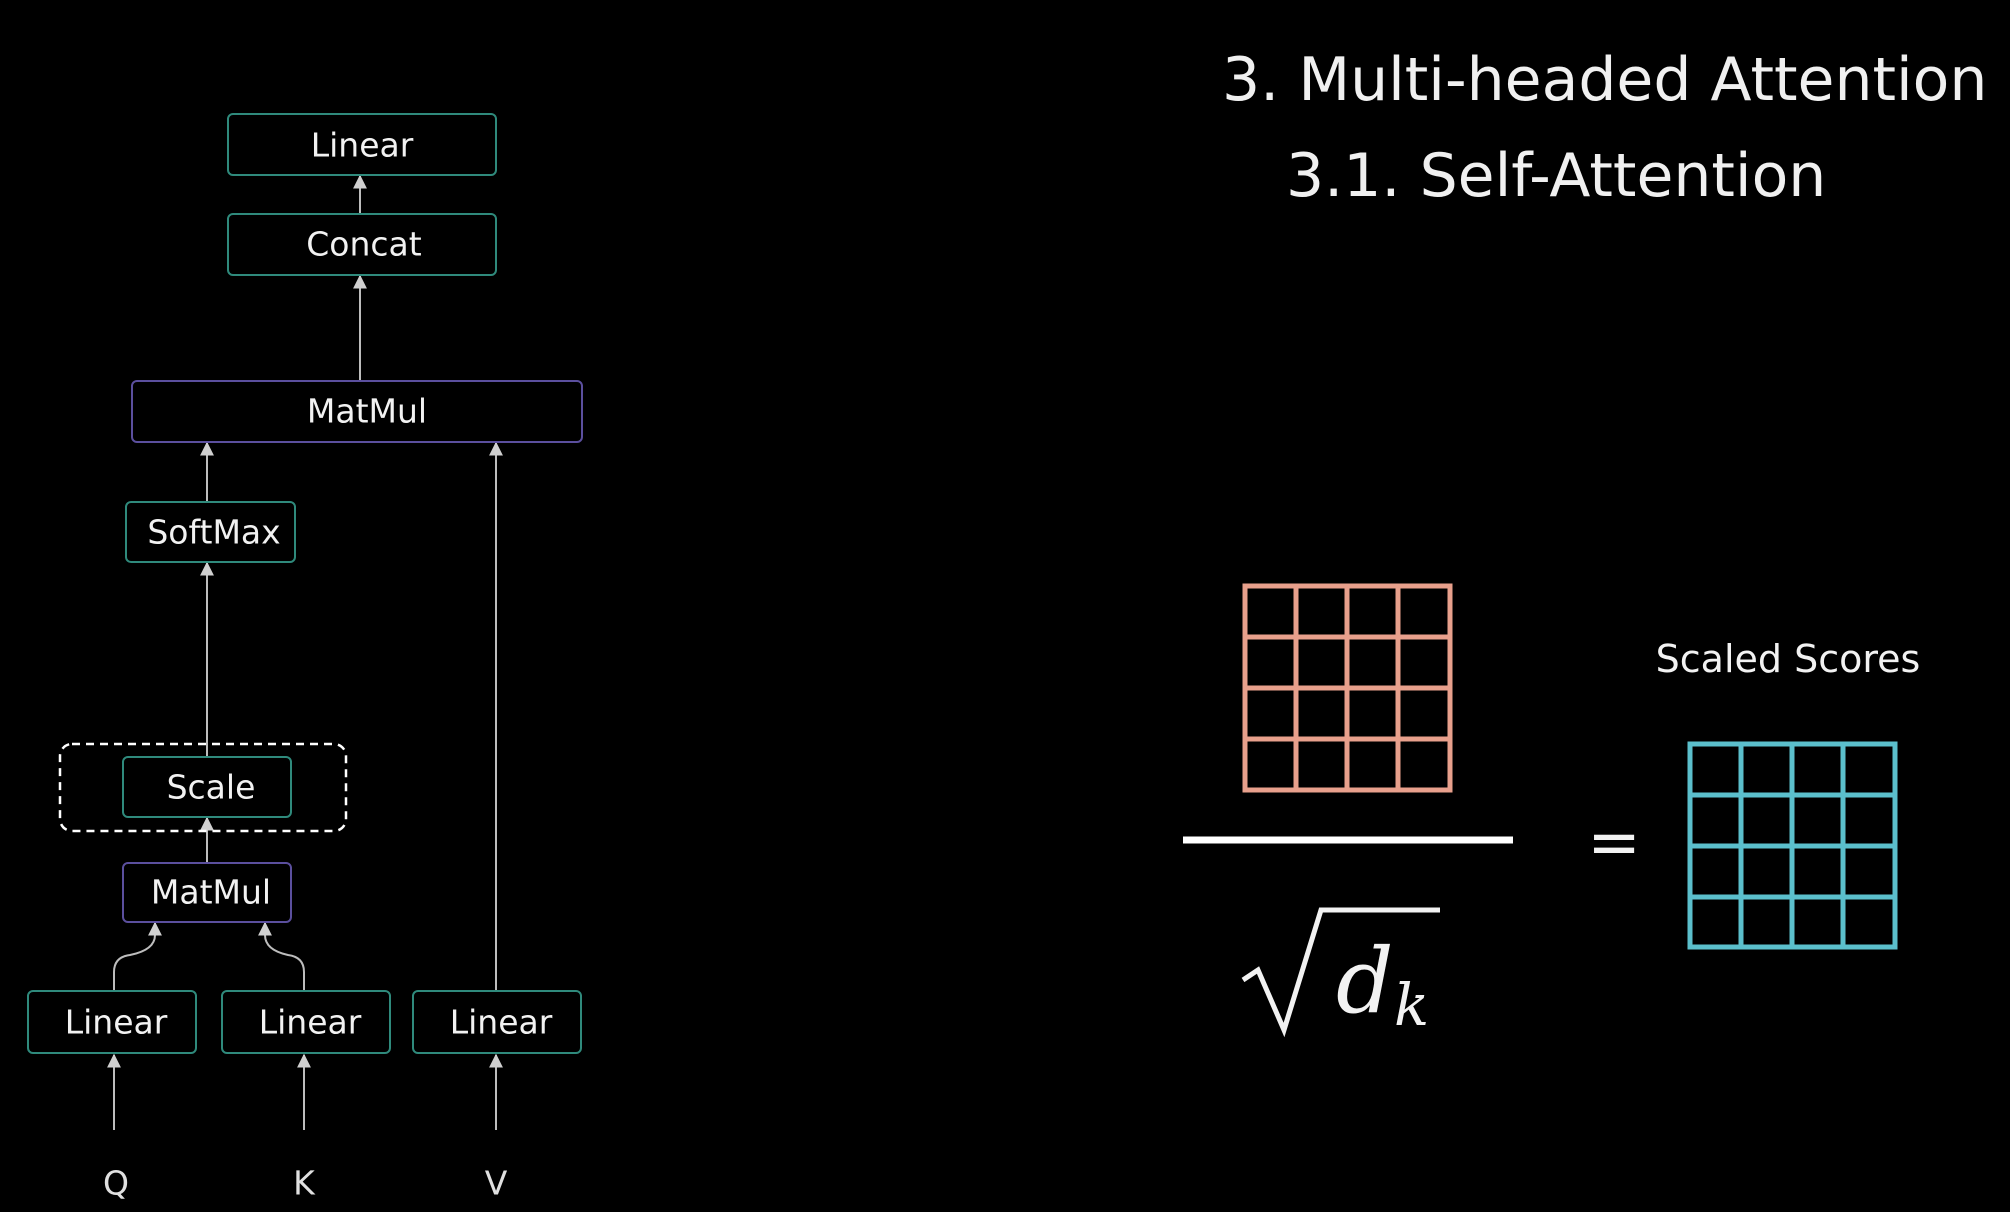  Describe the element at coordinates (1411, 1005) in the screenshot. I see `denominator-subscript: k` at that location.